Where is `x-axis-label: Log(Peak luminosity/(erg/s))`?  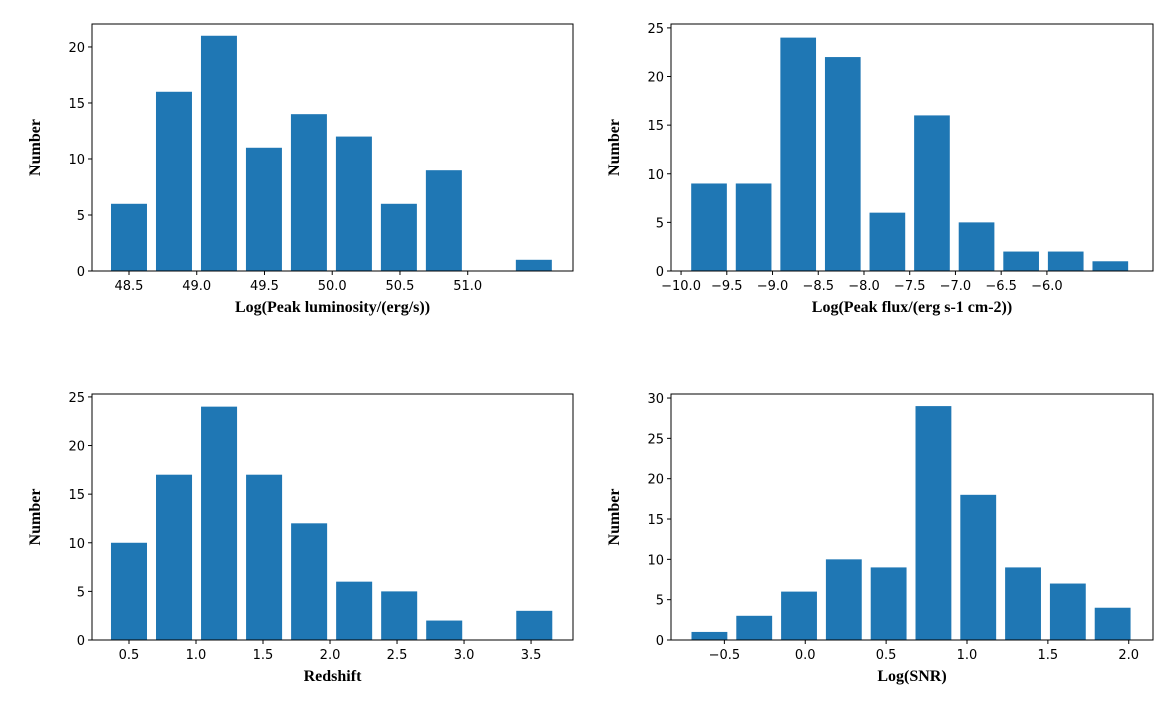
x-axis-label: Log(Peak luminosity/(erg/s)) is located at coordinates (332, 307).